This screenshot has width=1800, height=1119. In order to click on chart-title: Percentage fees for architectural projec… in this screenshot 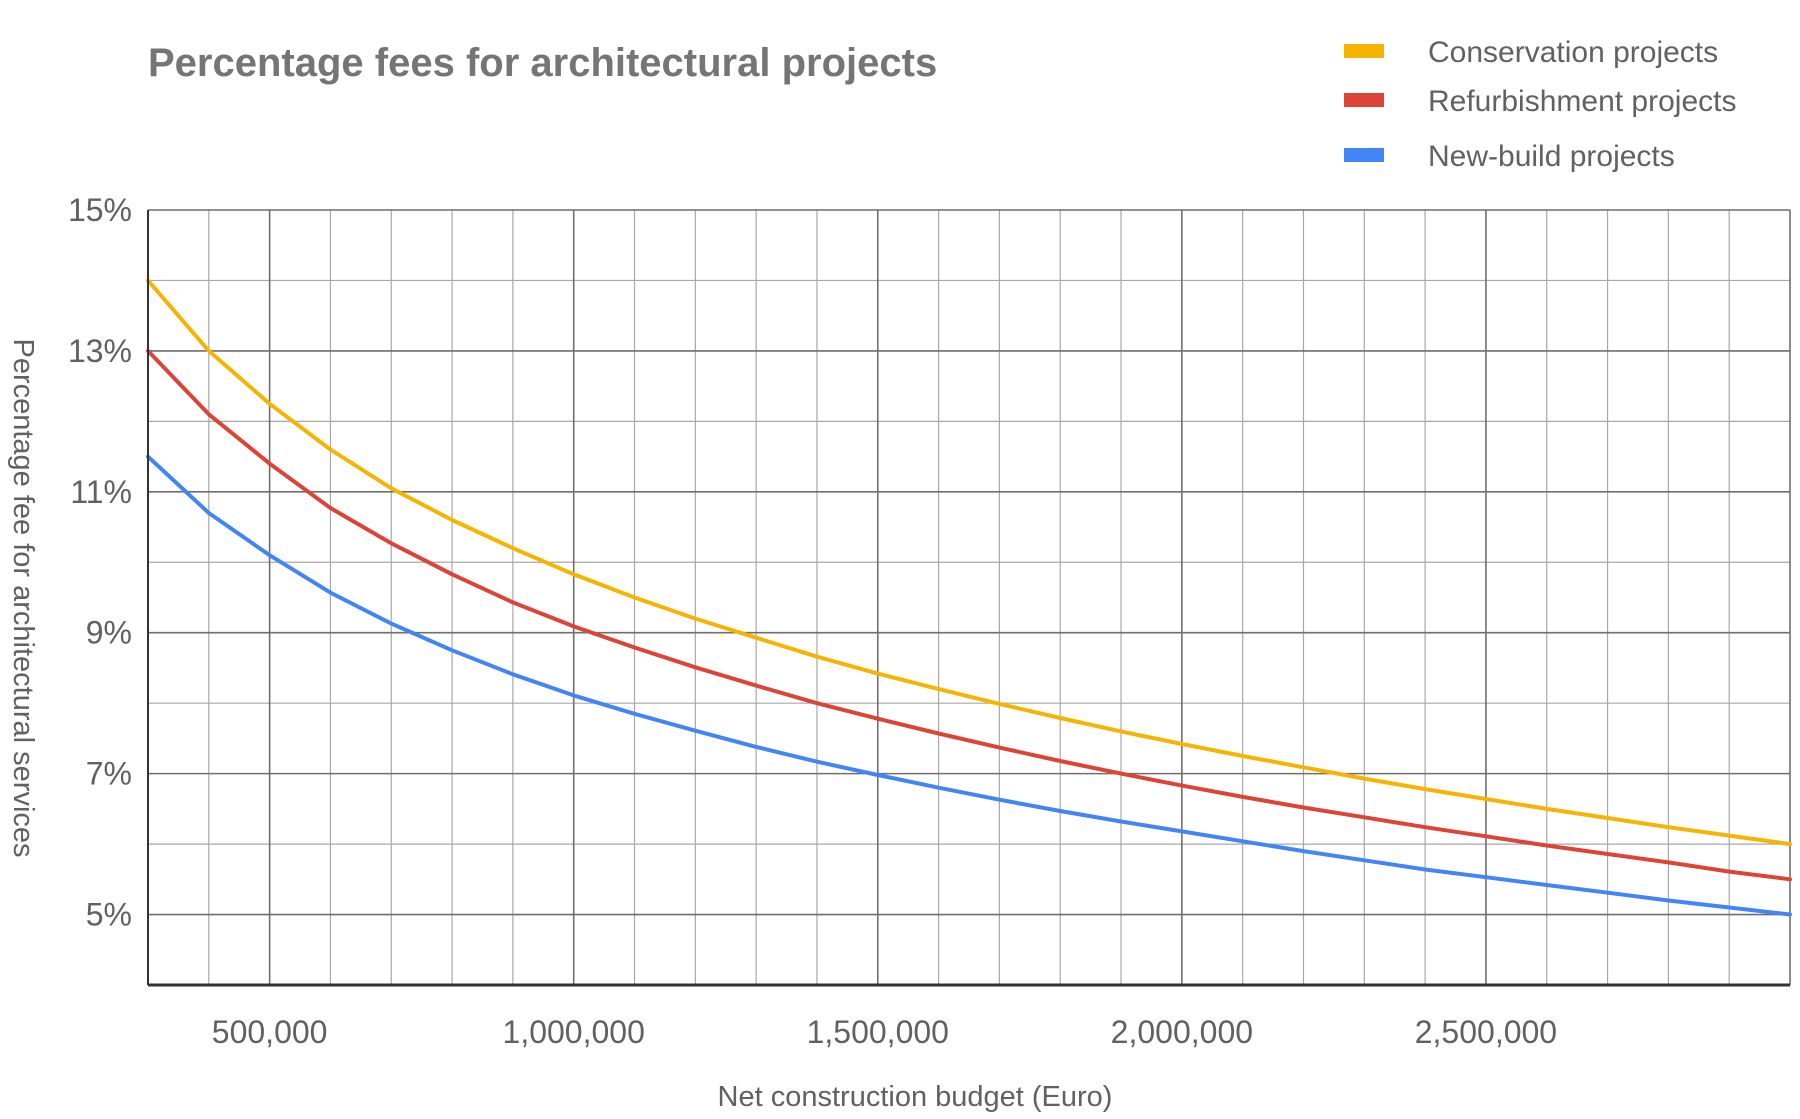, I will do `click(542, 63)`.